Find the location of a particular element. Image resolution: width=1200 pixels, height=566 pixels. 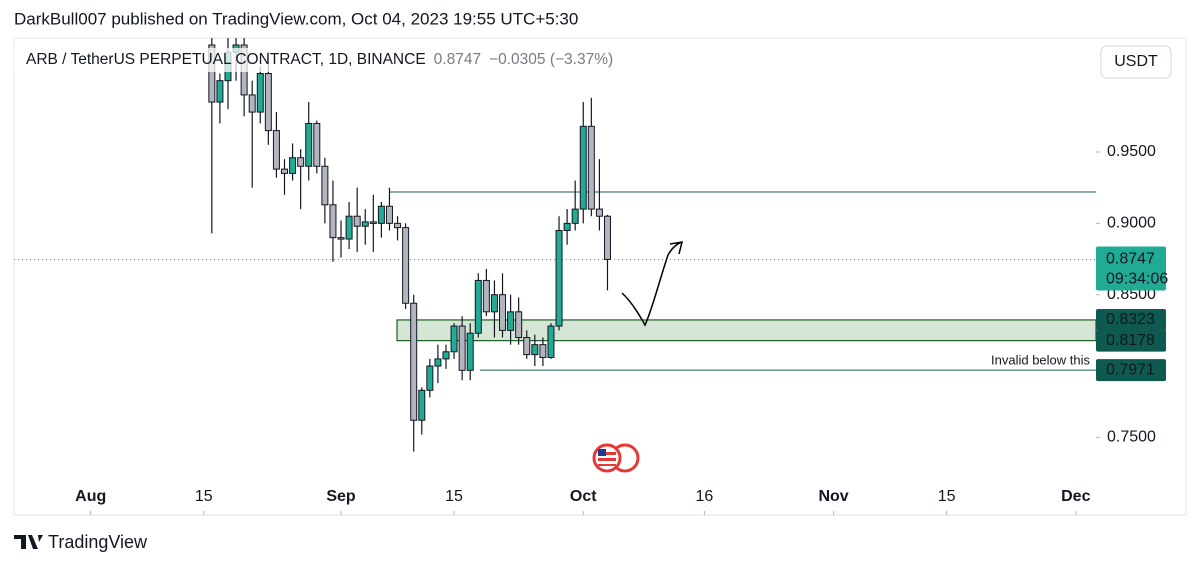

x-tick-label: Oct is located at coordinates (583, 496).